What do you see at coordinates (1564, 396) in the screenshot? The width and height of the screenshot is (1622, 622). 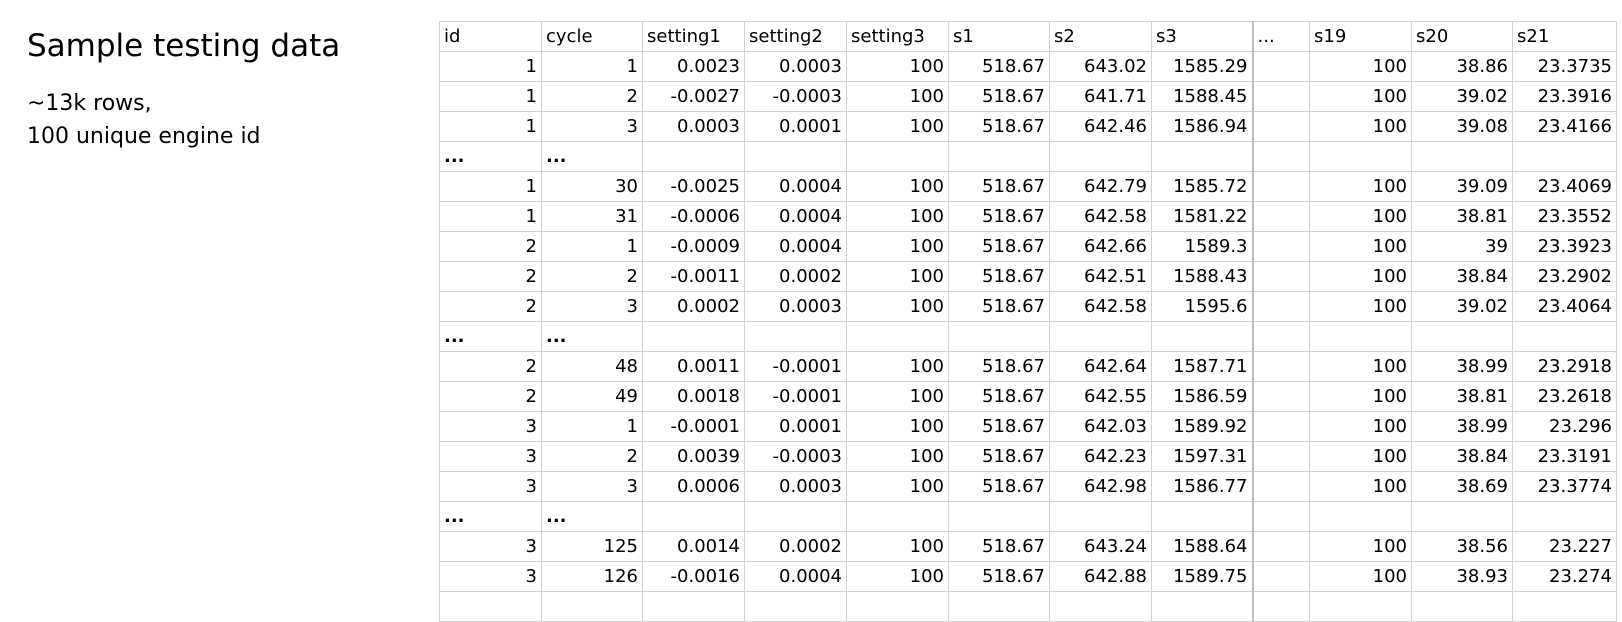 I see `table-cell: 23.2618` at bounding box center [1564, 396].